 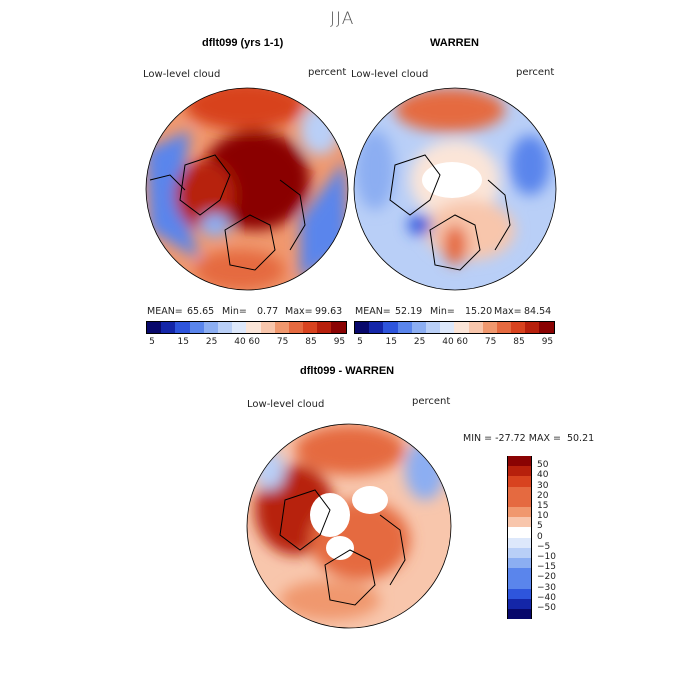 What do you see at coordinates (442, 311) in the screenshot?
I see `right-min-label: Min=` at bounding box center [442, 311].